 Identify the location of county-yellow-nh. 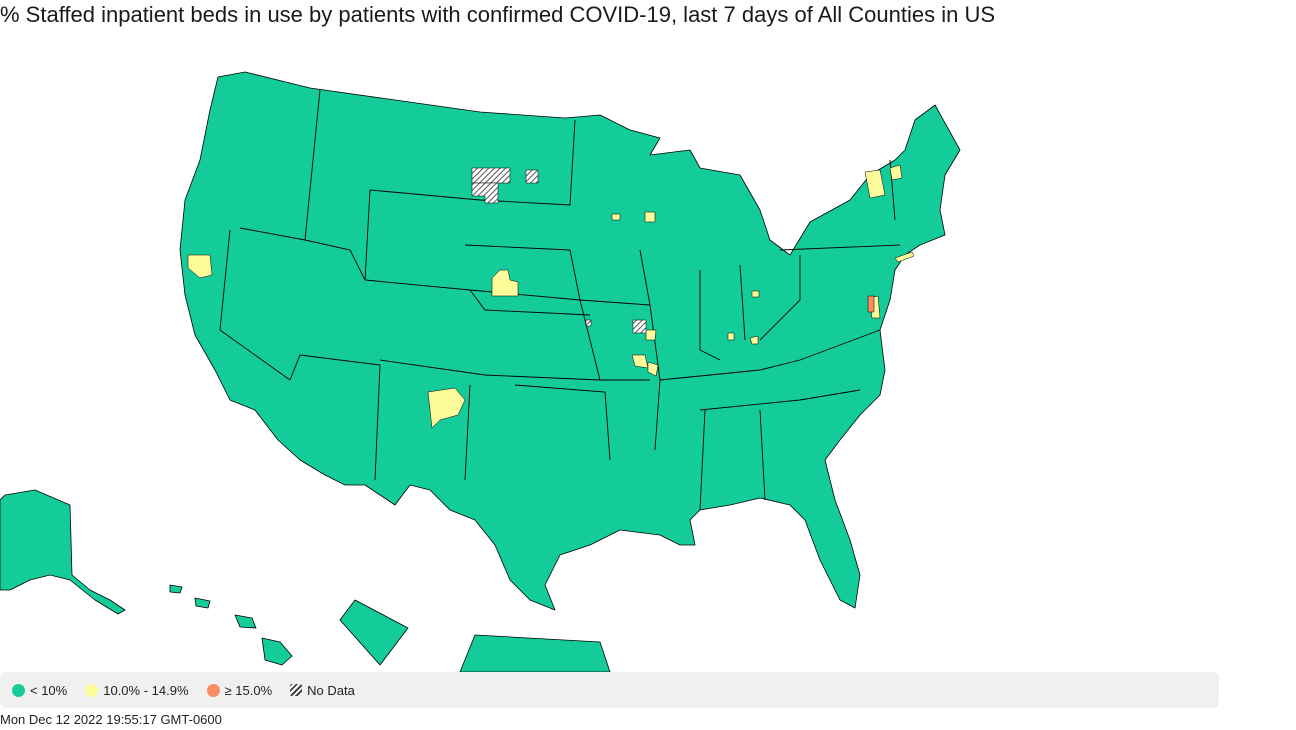
(896, 172).